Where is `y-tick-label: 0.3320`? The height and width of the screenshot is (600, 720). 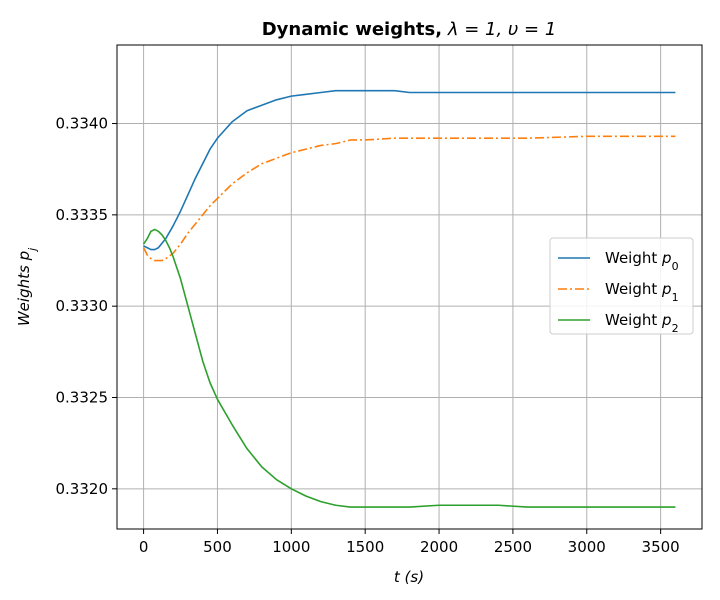
y-tick-label: 0.3320 is located at coordinates (82, 489).